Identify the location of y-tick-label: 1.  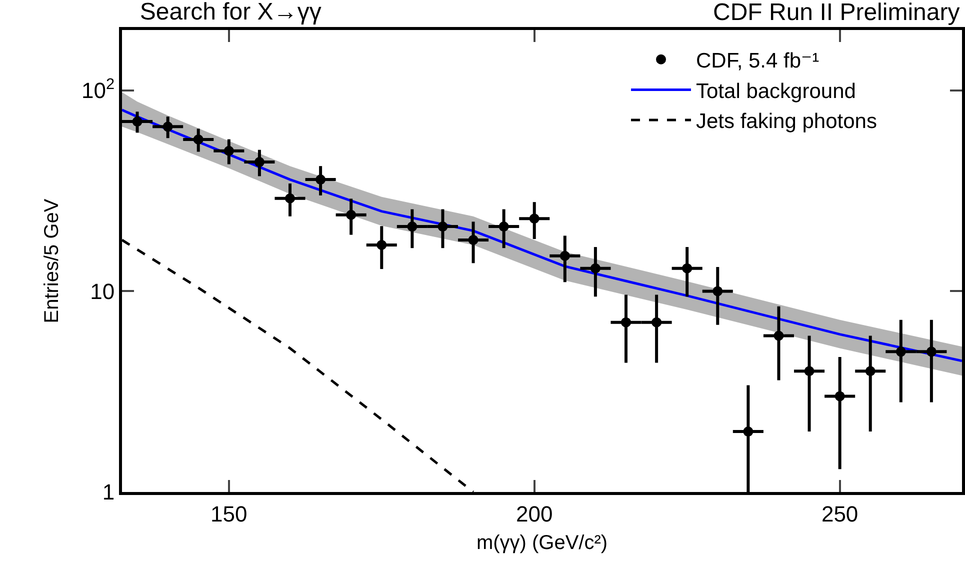
(108, 492).